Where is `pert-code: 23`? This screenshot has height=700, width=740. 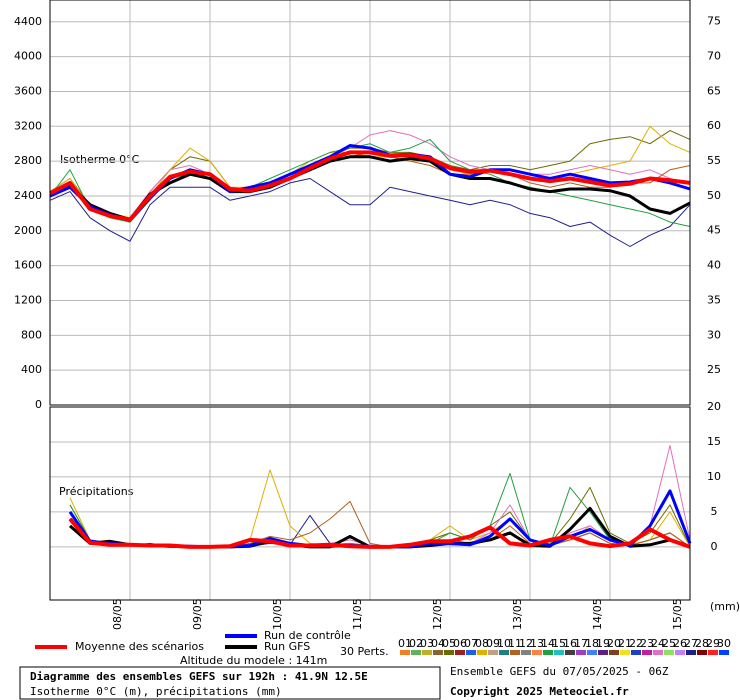 pert-code: 23 is located at coordinates (647, 643).